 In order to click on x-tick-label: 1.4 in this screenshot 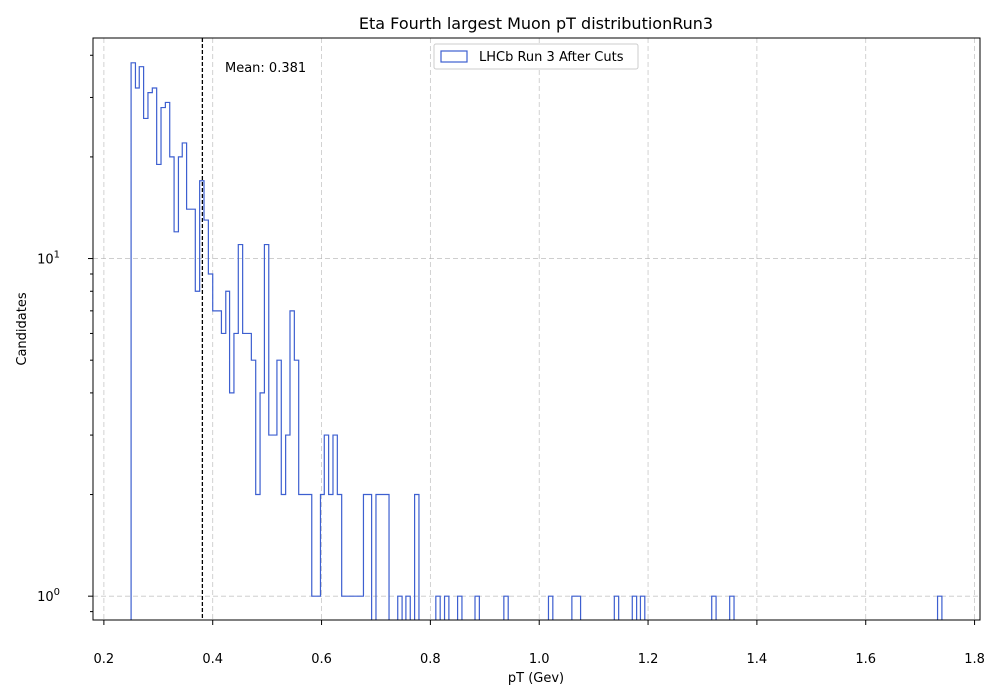, I will do `click(757, 659)`.